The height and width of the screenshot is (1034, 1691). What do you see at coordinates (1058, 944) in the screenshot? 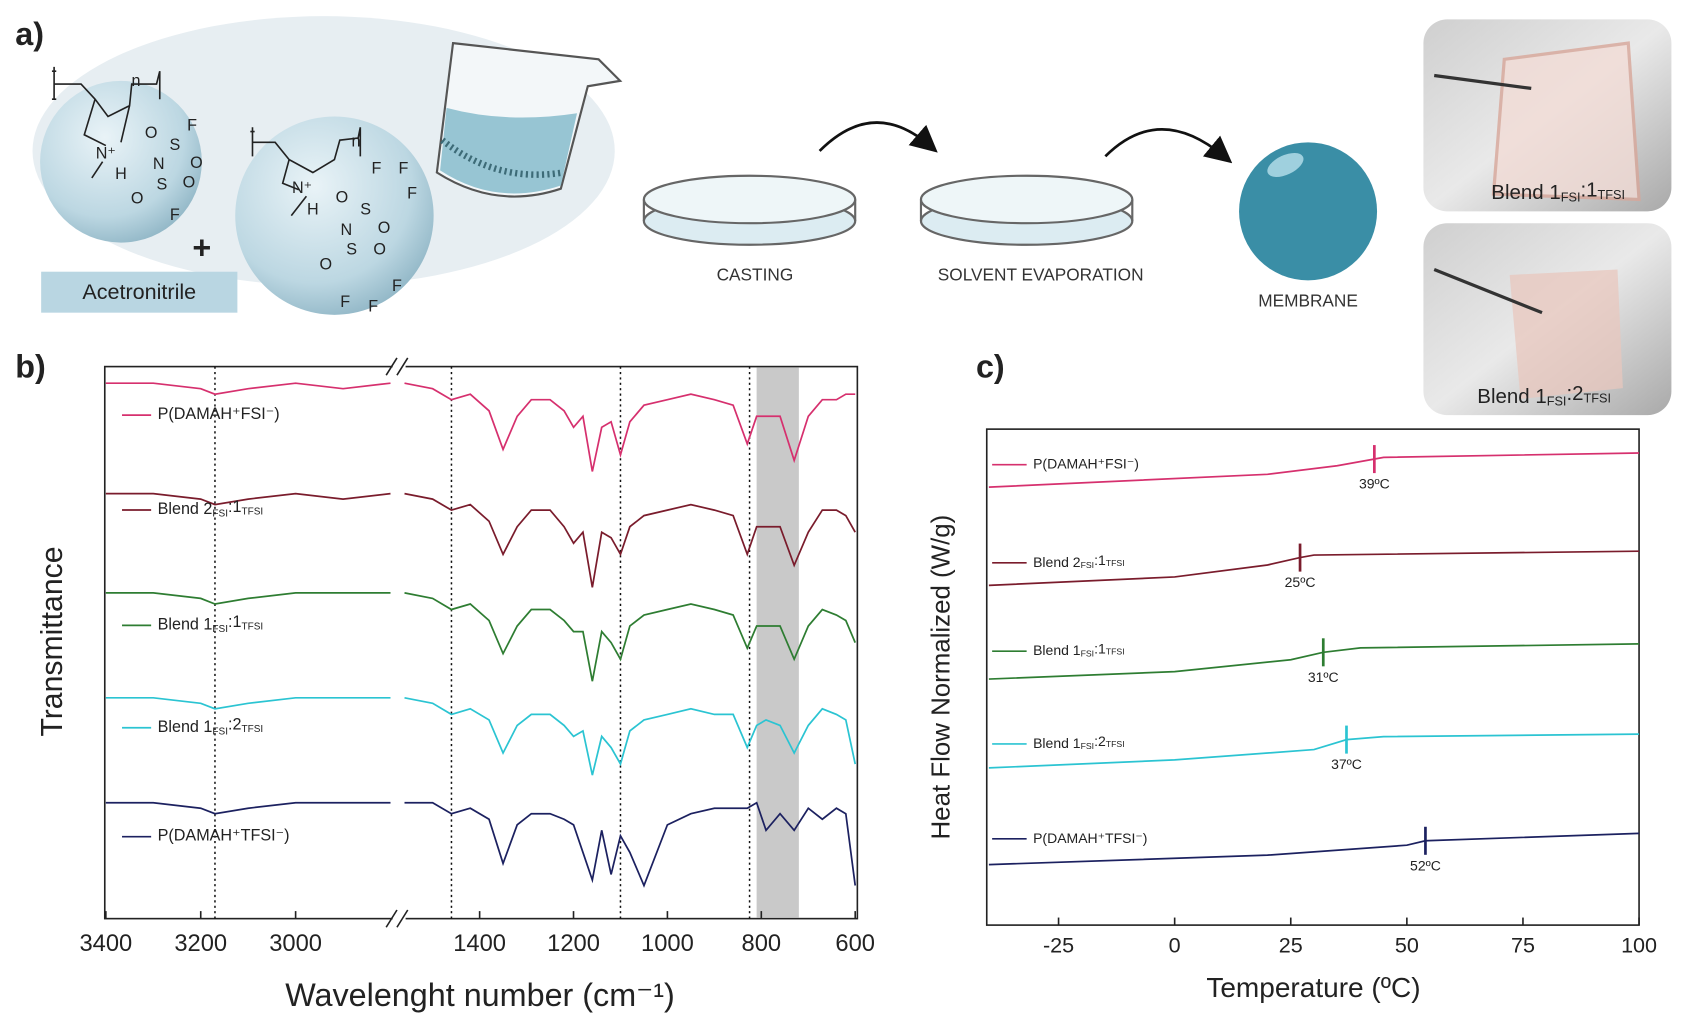
I see `x-tick-label: -25` at bounding box center [1058, 944].